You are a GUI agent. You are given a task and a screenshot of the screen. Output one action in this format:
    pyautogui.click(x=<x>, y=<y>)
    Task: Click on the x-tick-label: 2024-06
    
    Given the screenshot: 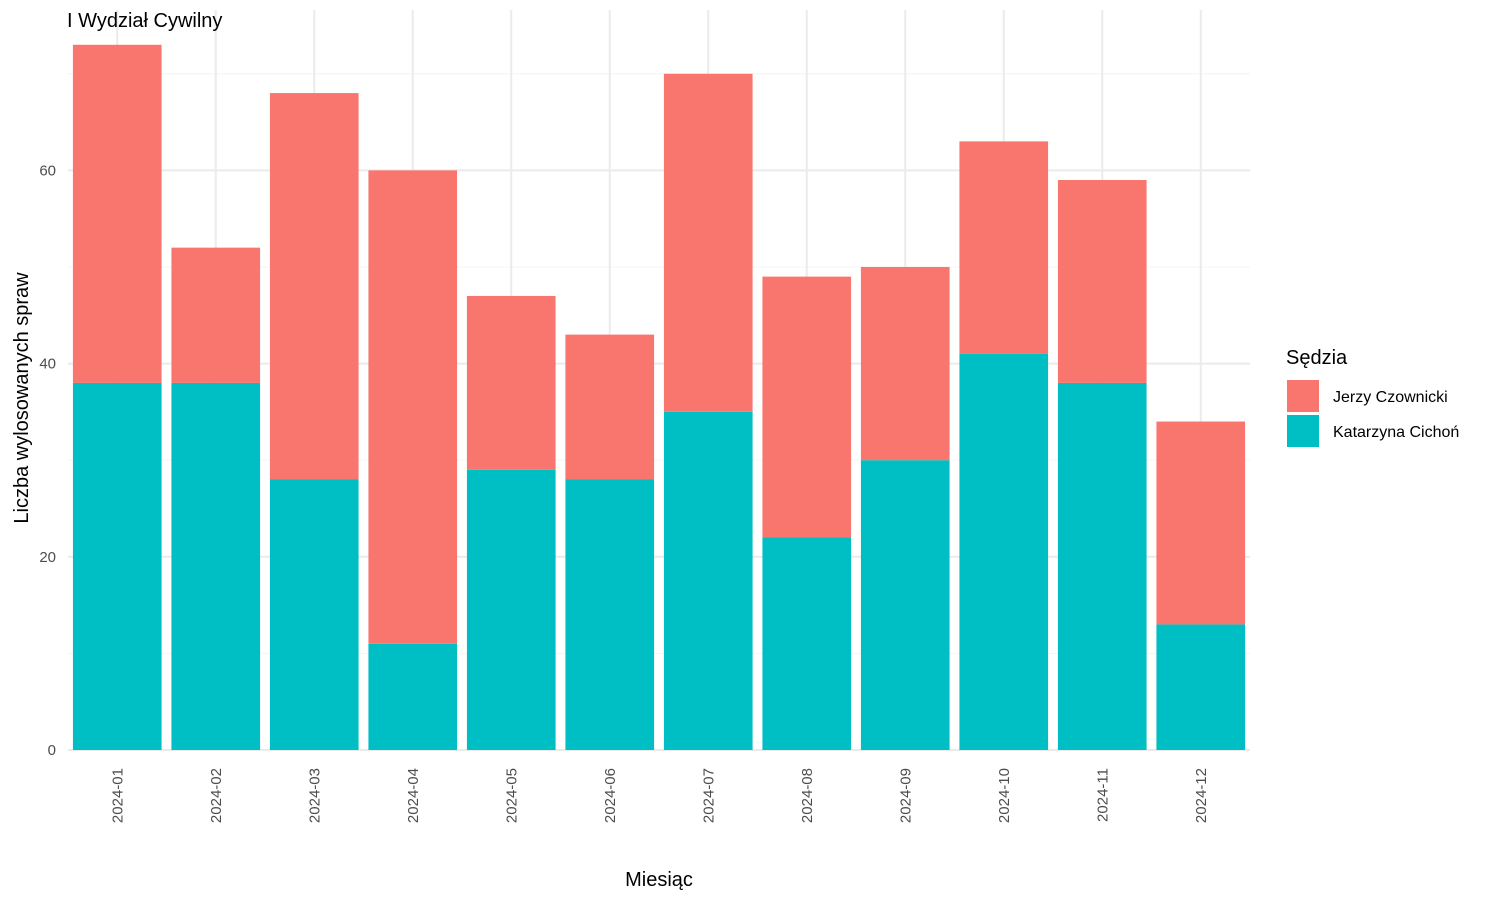 What is the action you would take?
    pyautogui.click(x=610, y=795)
    